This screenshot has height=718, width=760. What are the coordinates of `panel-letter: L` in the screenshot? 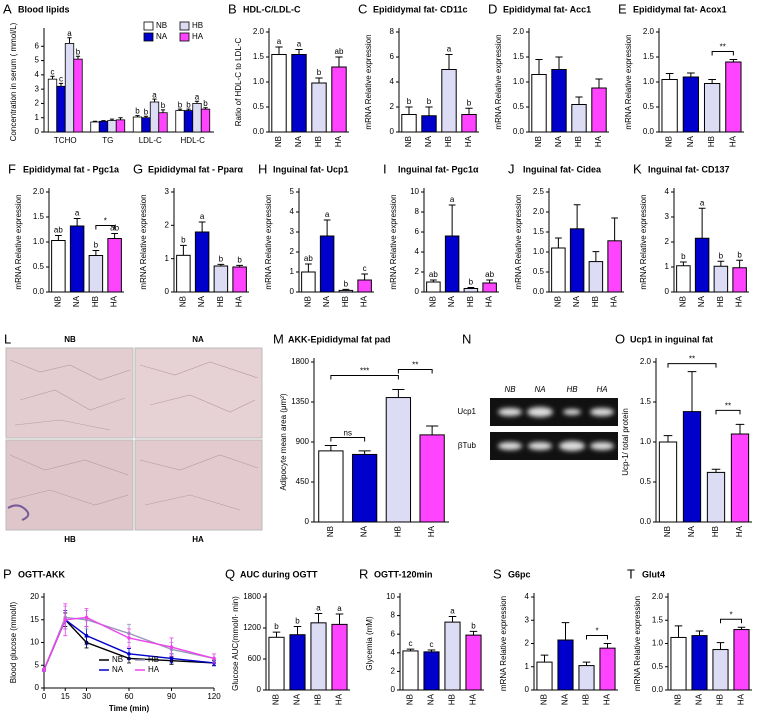 It's located at (7, 338).